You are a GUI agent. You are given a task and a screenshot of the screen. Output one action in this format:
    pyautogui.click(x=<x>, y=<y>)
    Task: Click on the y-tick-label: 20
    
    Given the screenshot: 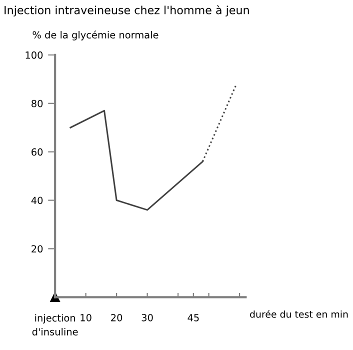 What is the action you would take?
    pyautogui.click(x=37, y=249)
    